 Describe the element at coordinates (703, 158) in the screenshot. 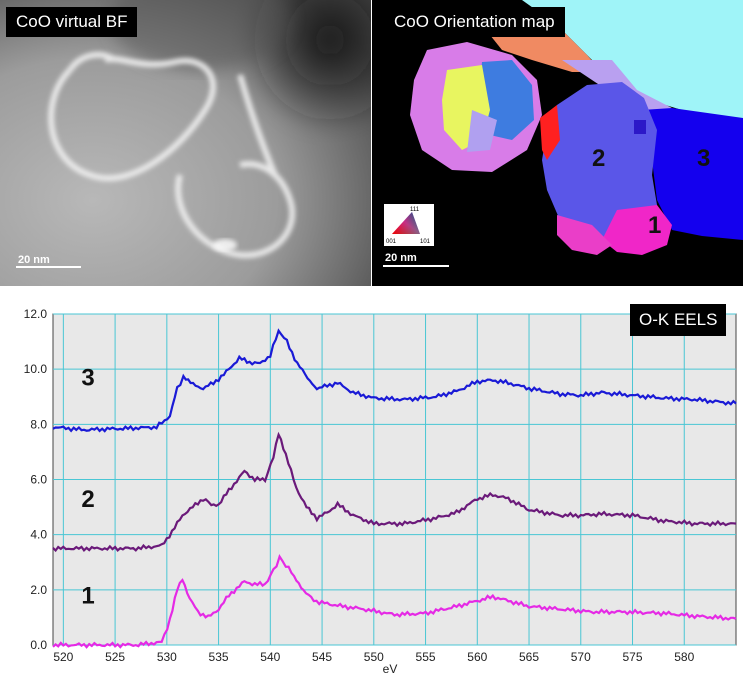

I see `grain-label-3: 3` at that location.